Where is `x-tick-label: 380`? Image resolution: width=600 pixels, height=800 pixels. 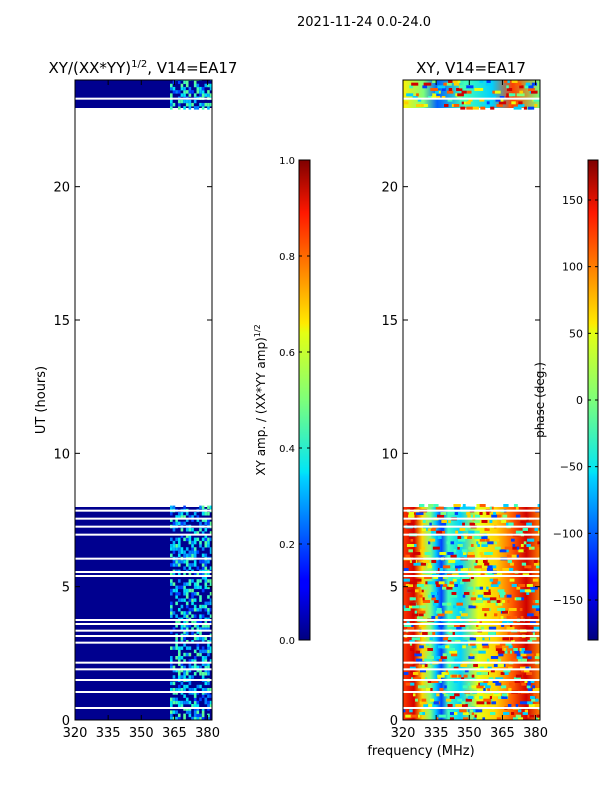
x-tick-label: 380 is located at coordinates (207, 733).